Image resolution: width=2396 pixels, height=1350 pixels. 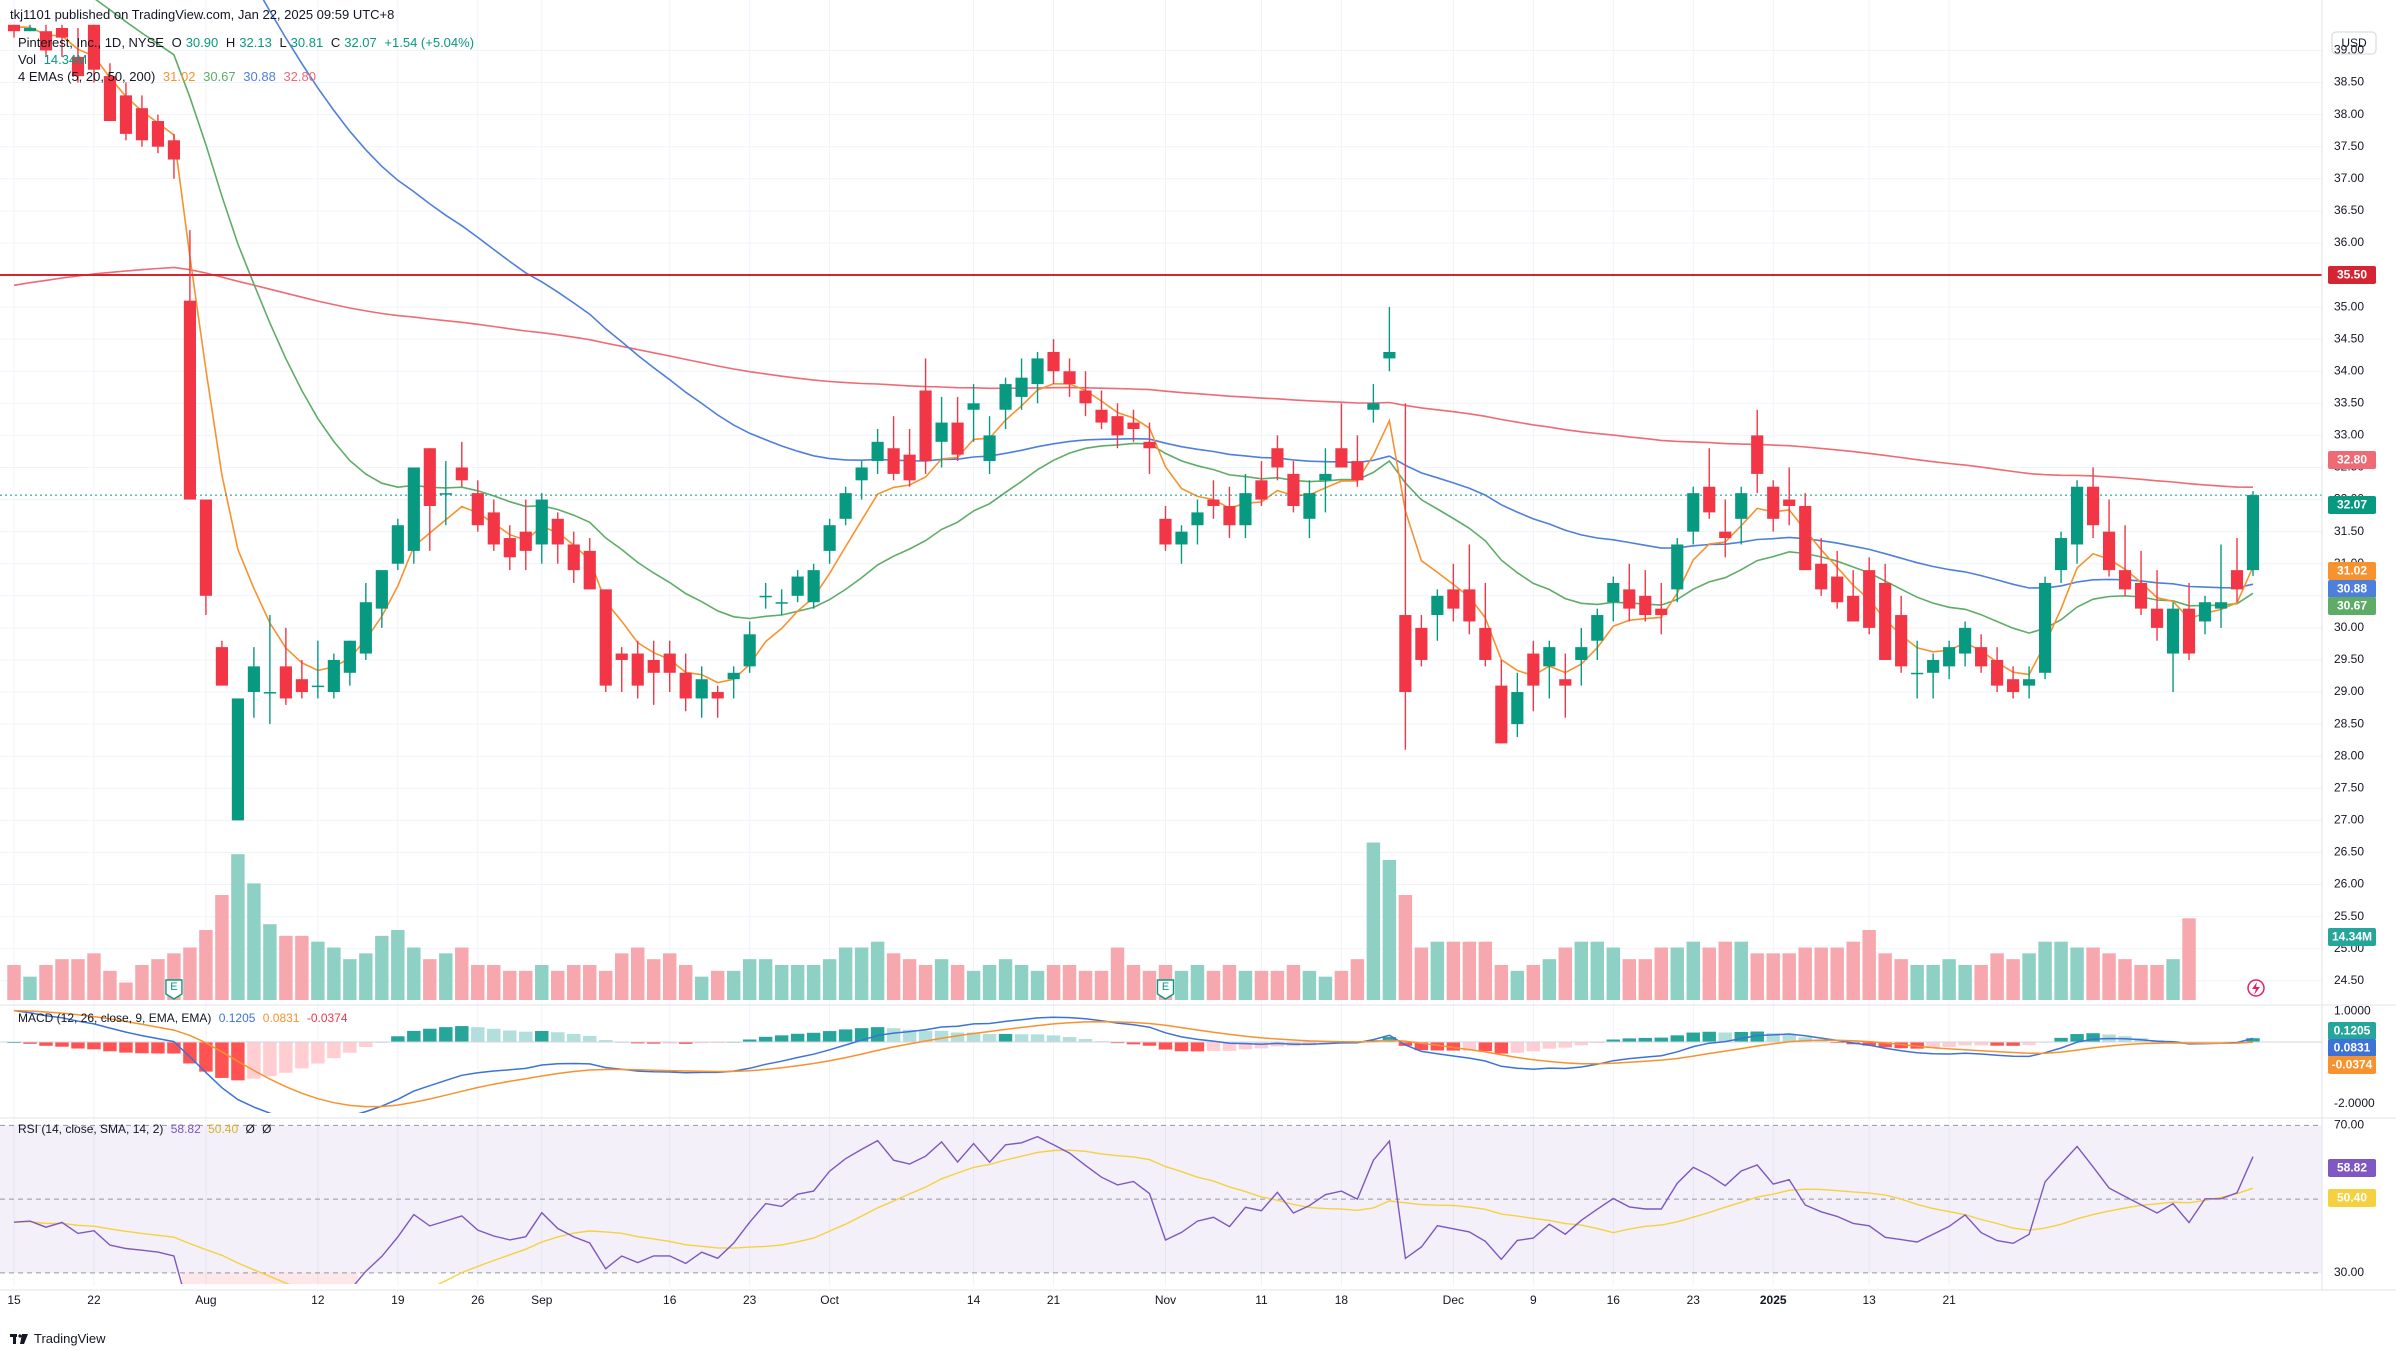 I want to click on rsi-oversold-fill, so click(x=269, y=1278).